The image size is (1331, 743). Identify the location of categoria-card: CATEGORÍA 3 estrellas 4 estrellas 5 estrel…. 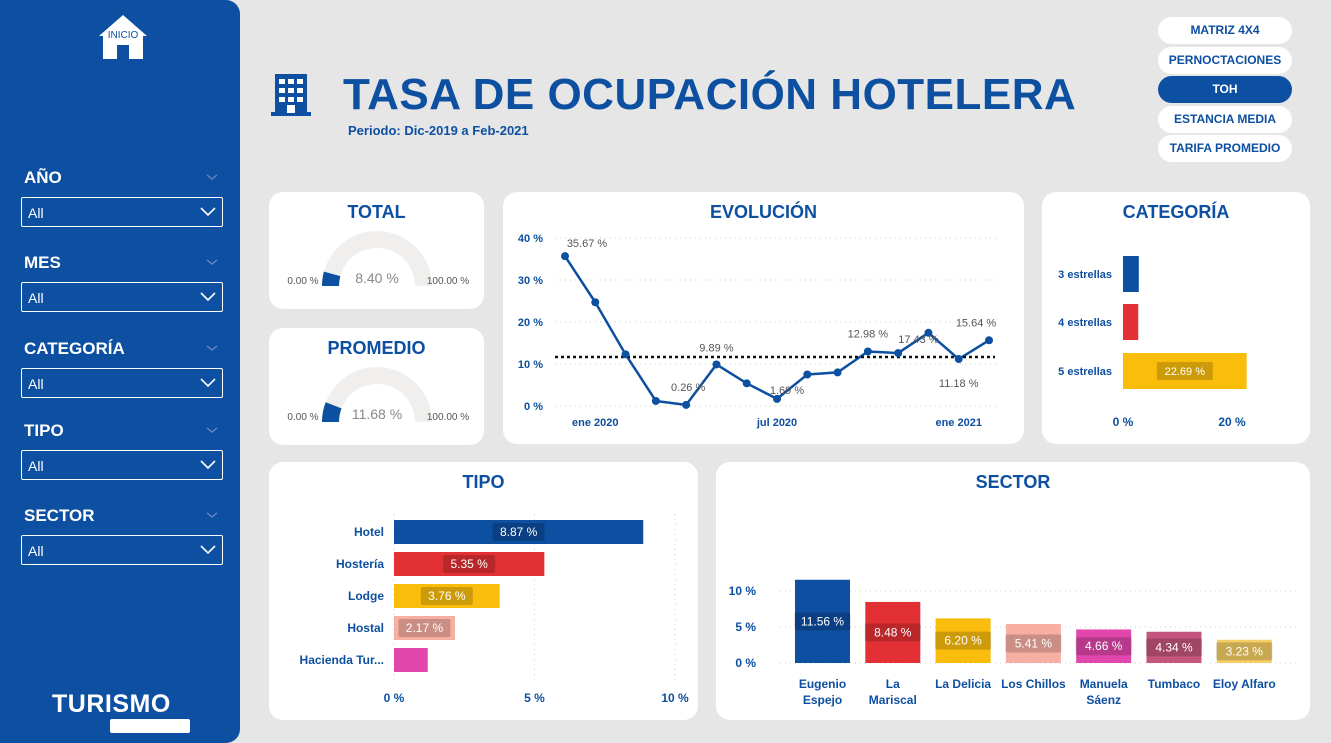
(1176, 318).